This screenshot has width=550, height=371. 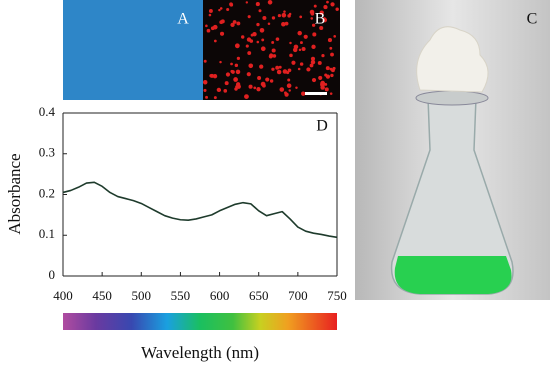 What do you see at coordinates (220, 295) in the screenshot?
I see `x-tick-label: 600` at bounding box center [220, 295].